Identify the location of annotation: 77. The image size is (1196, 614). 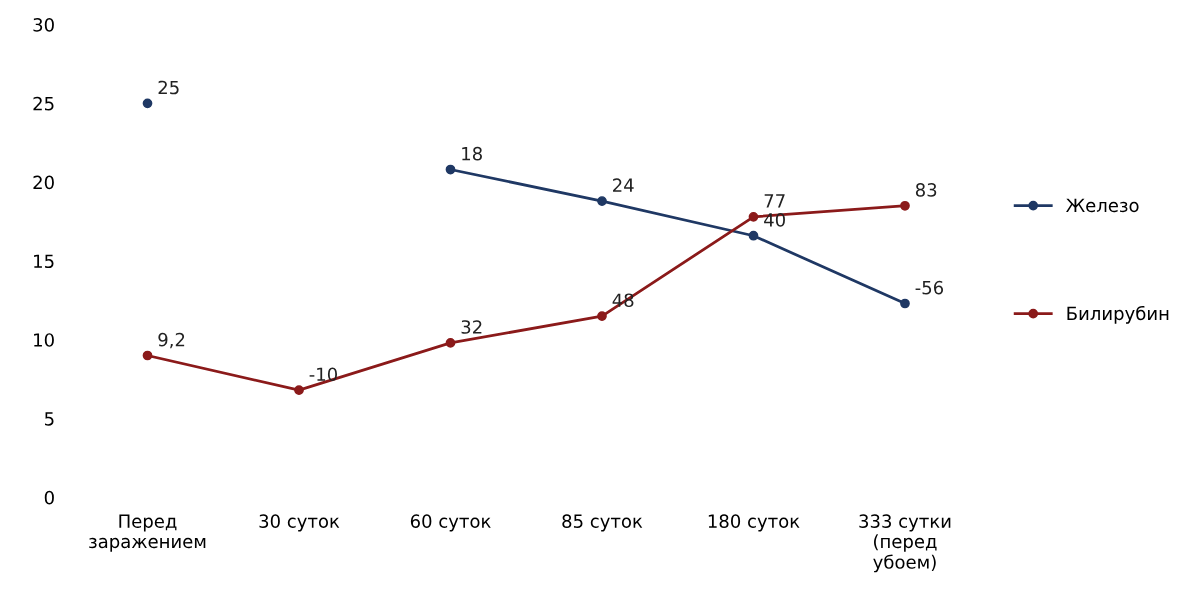
(774, 201).